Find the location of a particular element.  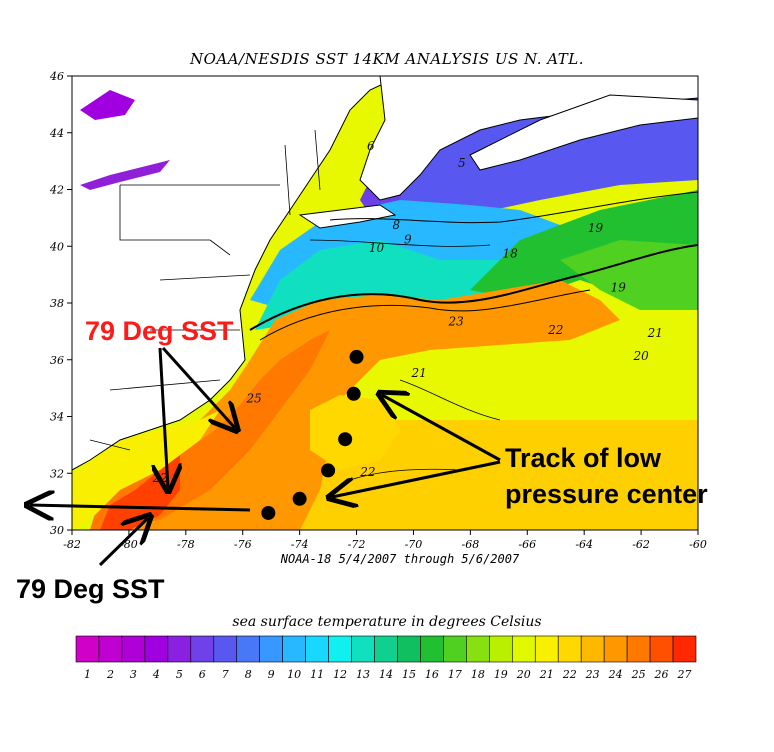

colorbar-label: 14 is located at coordinates (386, 674).